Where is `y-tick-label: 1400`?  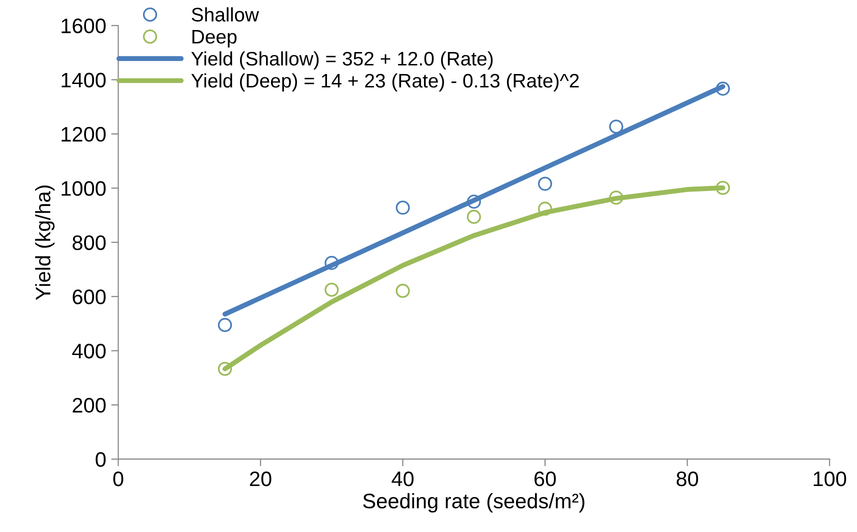 y-tick-label: 1400 is located at coordinates (84, 80).